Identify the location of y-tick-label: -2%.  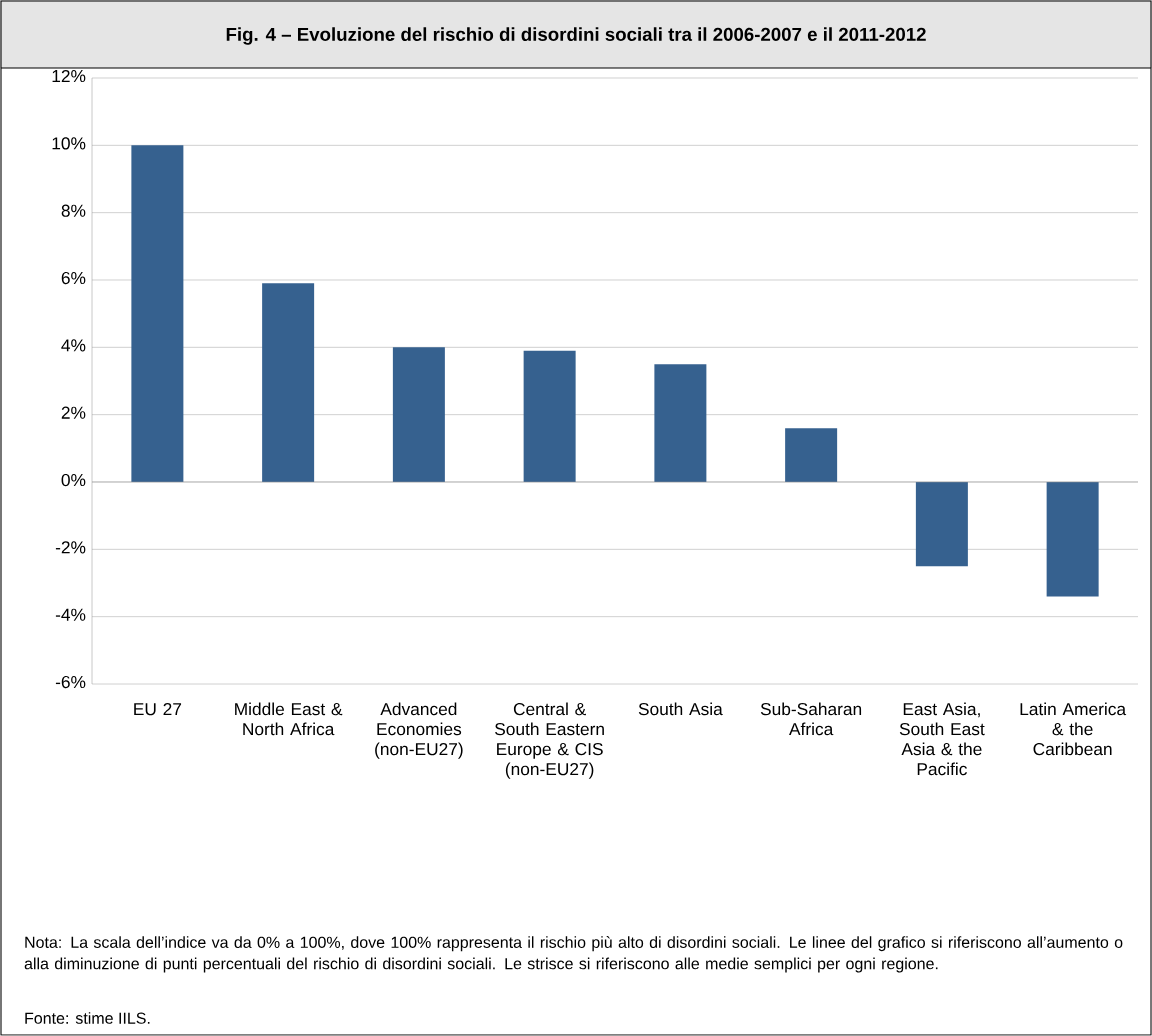
(70, 547).